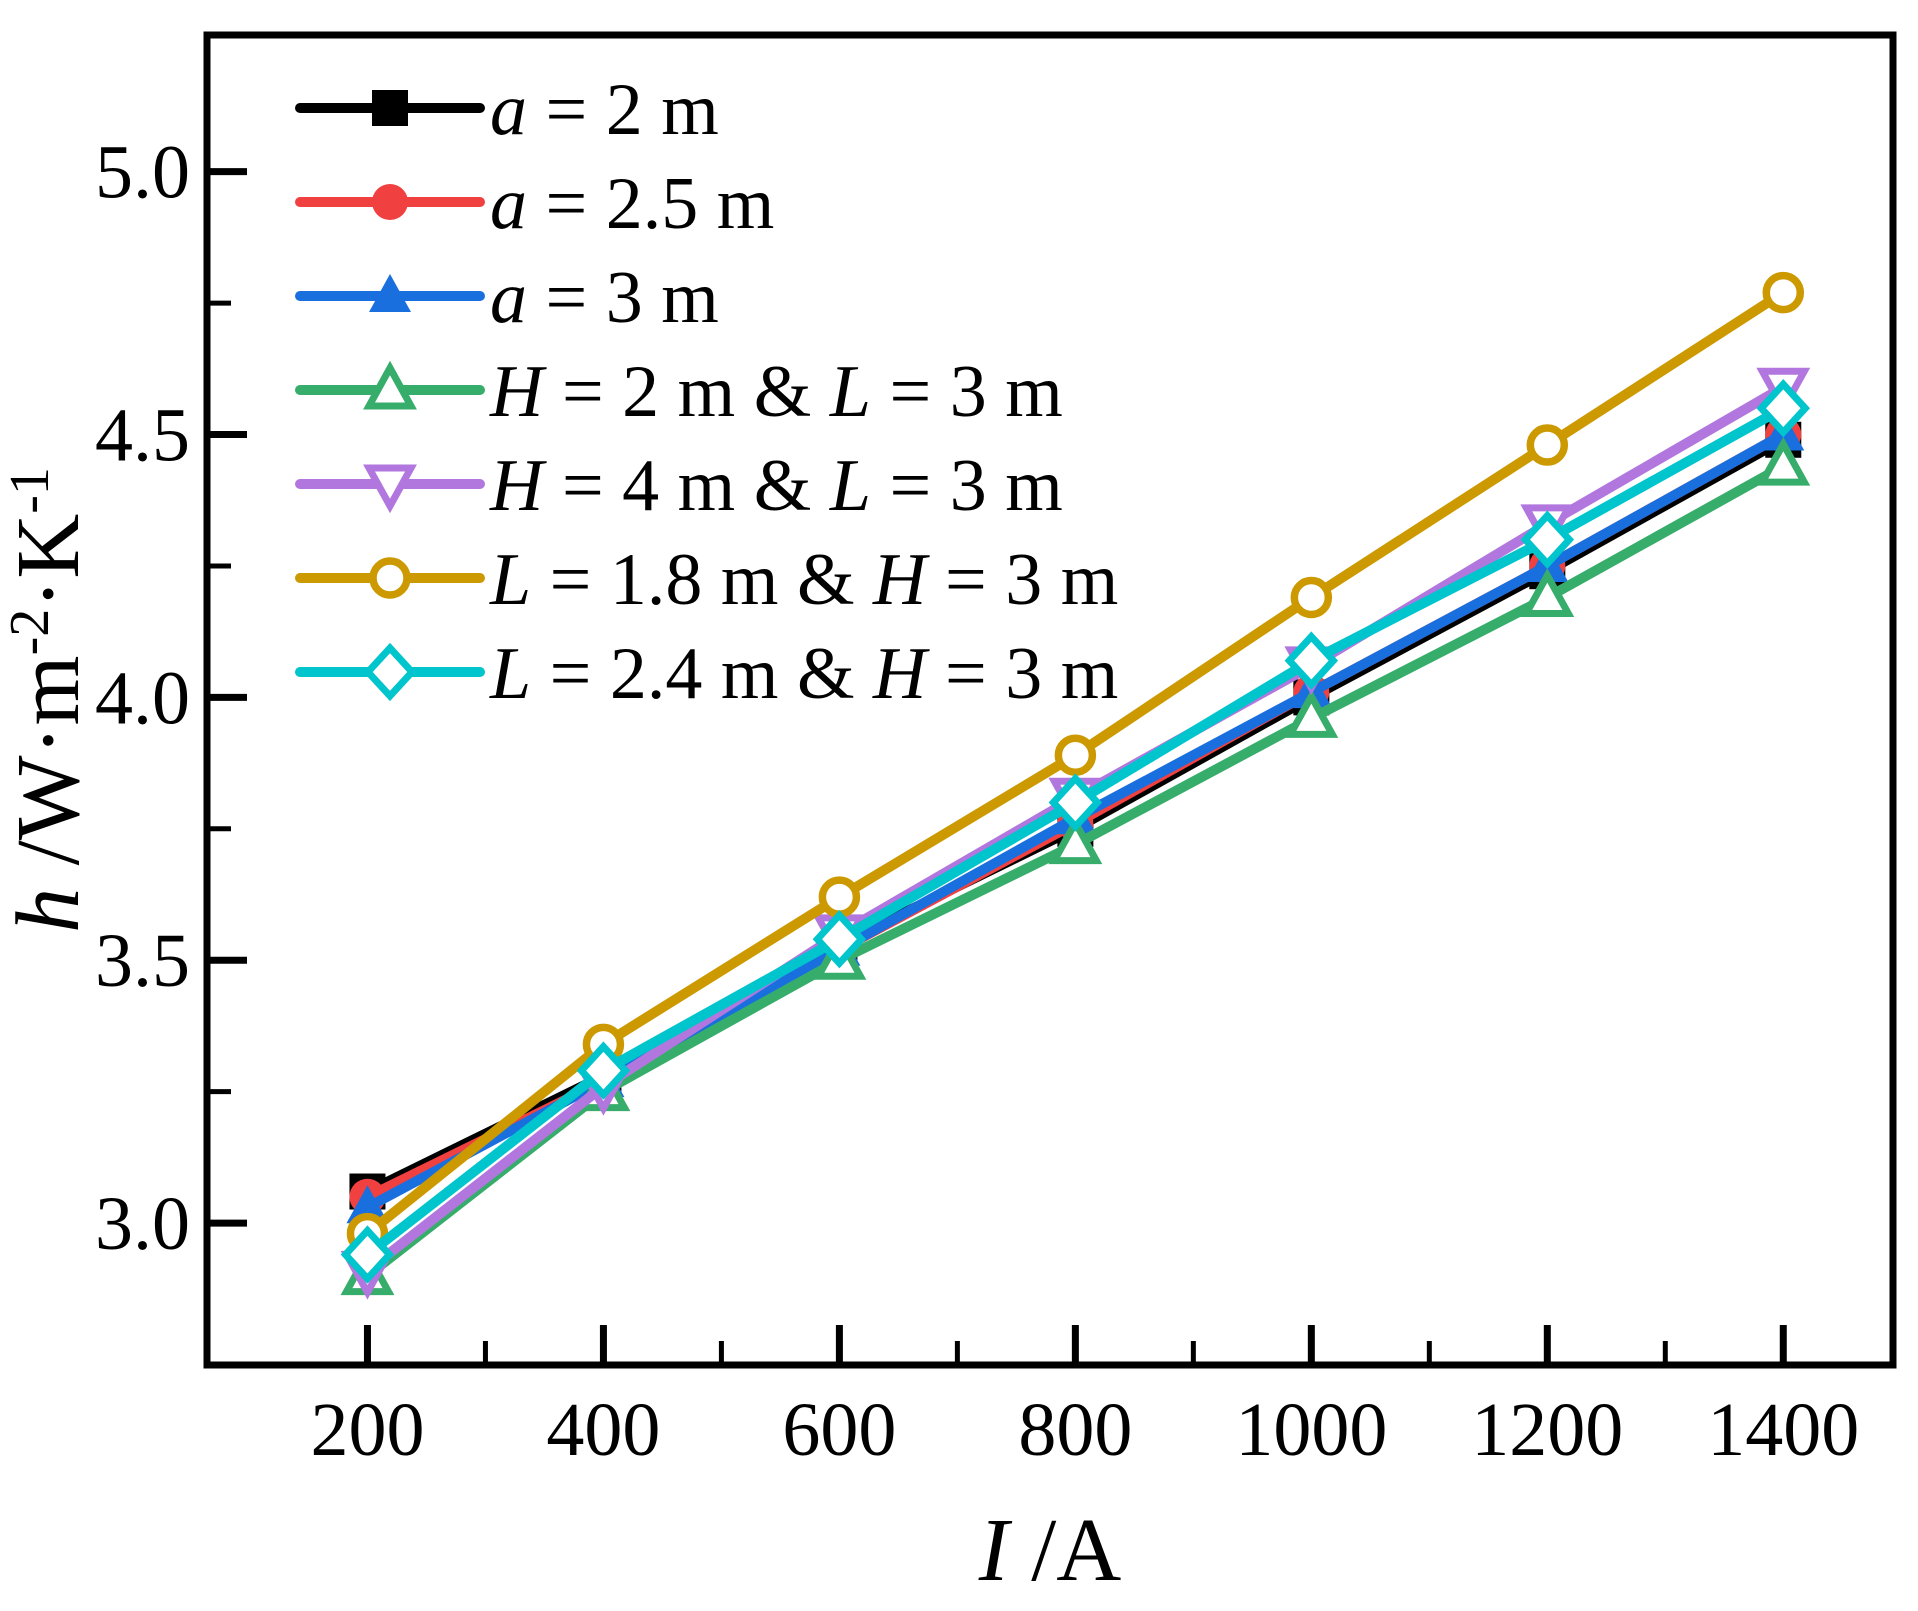 This screenshot has width=1918, height=1611. What do you see at coordinates (604, 298) in the screenshot?
I see `legend-label: a = 3 m` at bounding box center [604, 298].